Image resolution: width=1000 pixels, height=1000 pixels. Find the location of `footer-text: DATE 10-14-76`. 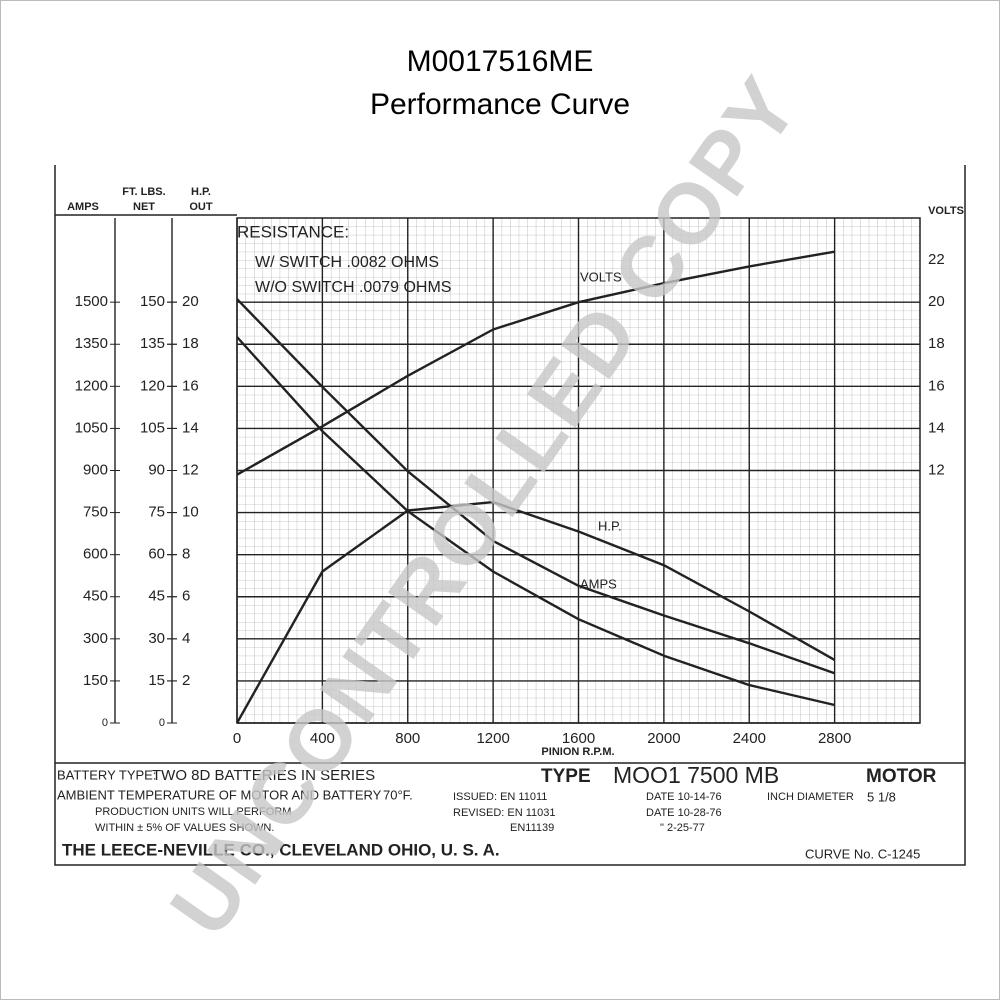

footer-text: DATE 10-14-76 is located at coordinates (684, 797).